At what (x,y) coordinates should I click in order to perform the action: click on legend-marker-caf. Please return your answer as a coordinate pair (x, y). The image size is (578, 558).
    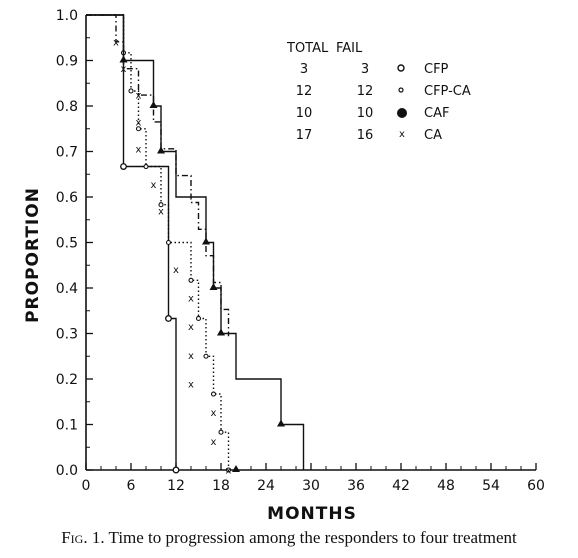
    Looking at the image, I should click on (402, 113).